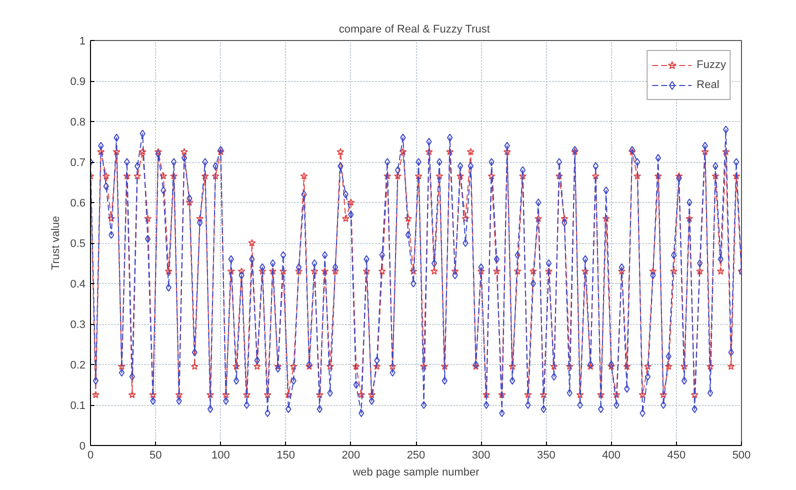 Image resolution: width=796 pixels, height=490 pixels. I want to click on y-tick-label: 0.4, so click(78, 284).